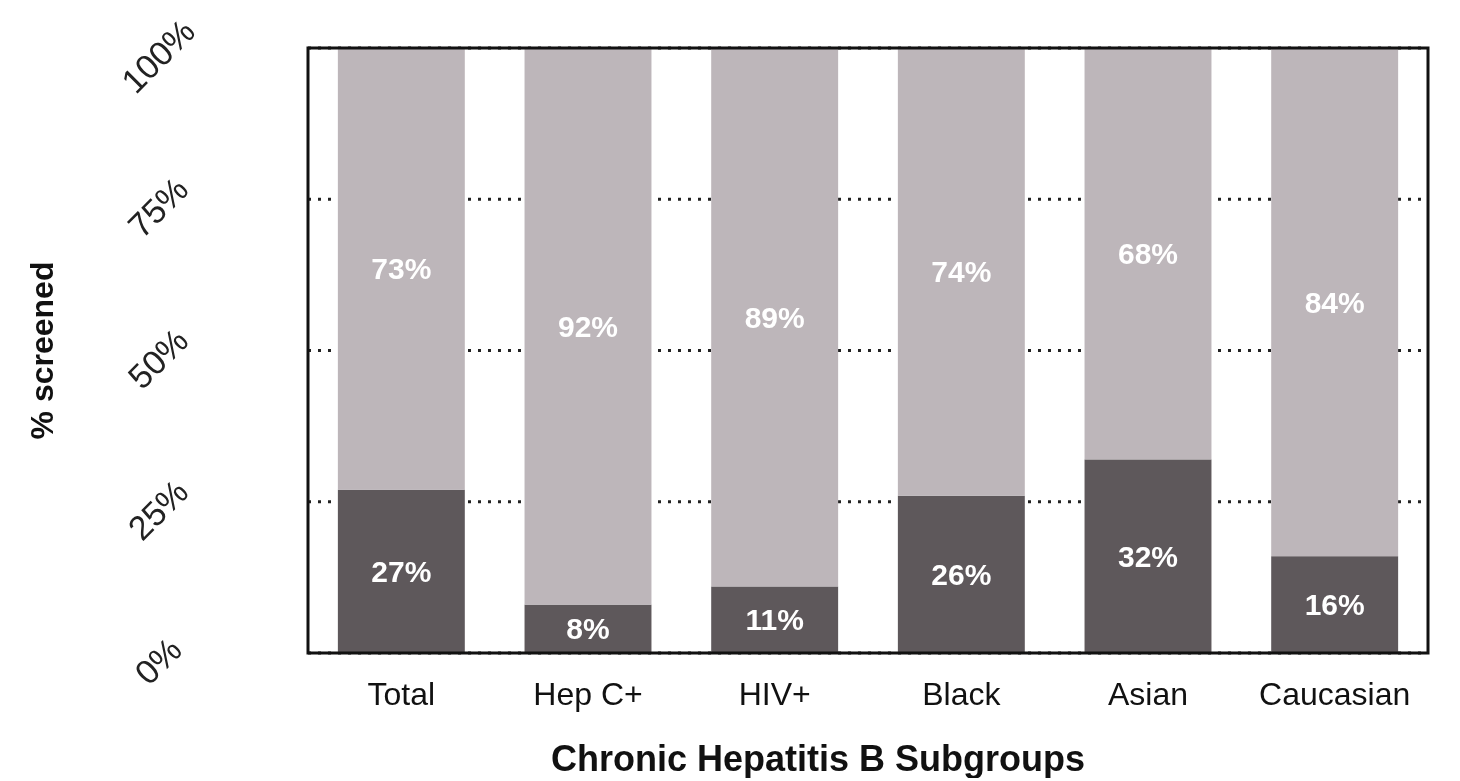 Image resolution: width=1460 pixels, height=781 pixels. Describe the element at coordinates (401, 694) in the screenshot. I see `x-tick-label: Total` at that location.